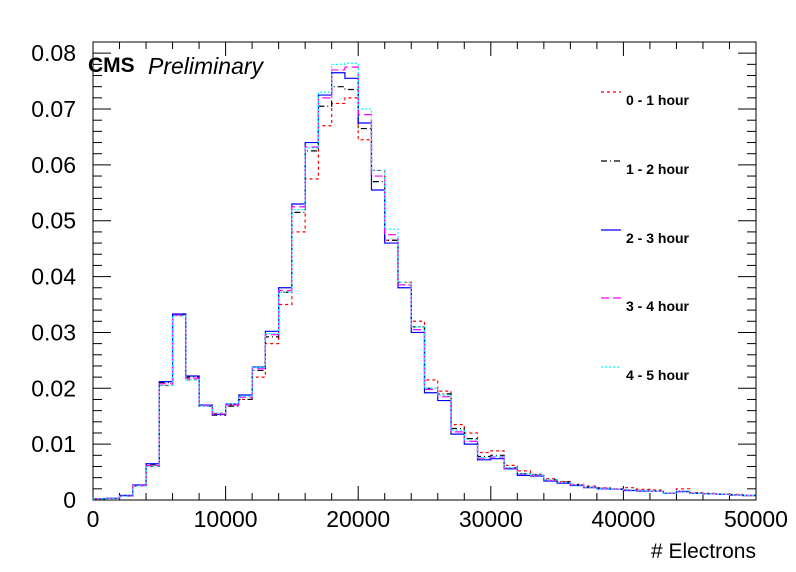 The width and height of the screenshot is (796, 572). I want to click on y-tick-label: 0.03, so click(53, 332).